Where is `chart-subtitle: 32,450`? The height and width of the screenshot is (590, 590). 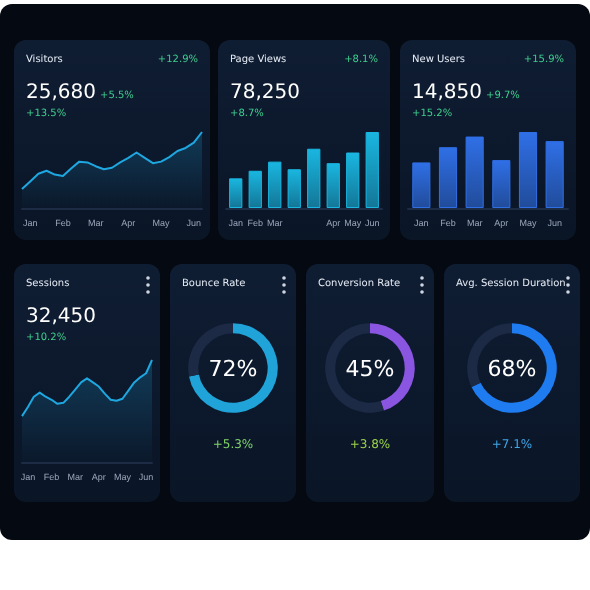 chart-subtitle: 32,450 is located at coordinates (61, 317).